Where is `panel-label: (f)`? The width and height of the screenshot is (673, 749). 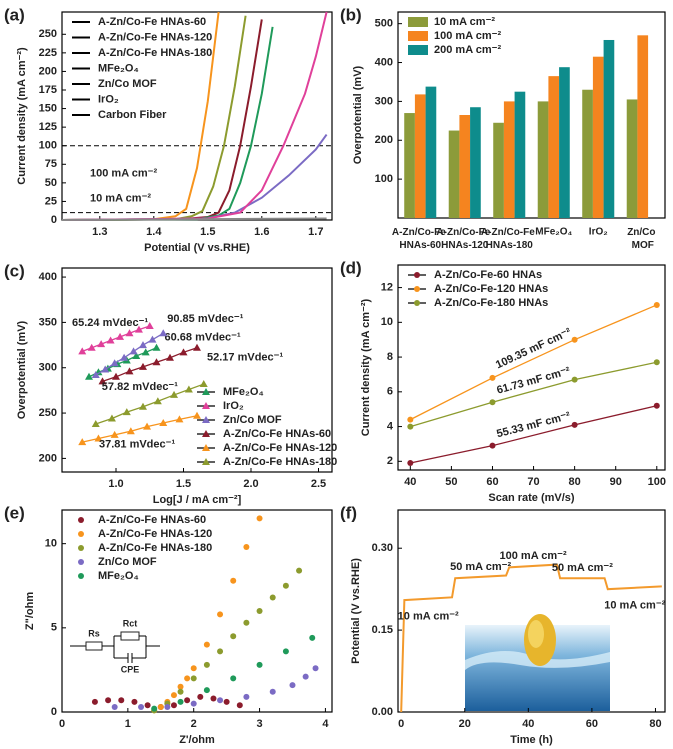
panel-label: (f) is located at coordinates (348, 512).